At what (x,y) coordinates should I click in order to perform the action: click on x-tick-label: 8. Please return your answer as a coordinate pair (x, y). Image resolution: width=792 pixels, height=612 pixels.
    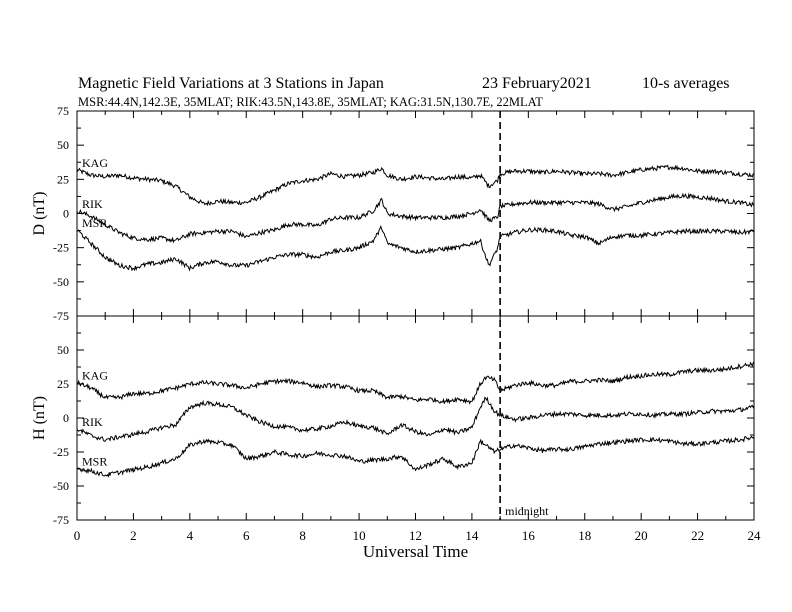
    Looking at the image, I should click on (302, 535).